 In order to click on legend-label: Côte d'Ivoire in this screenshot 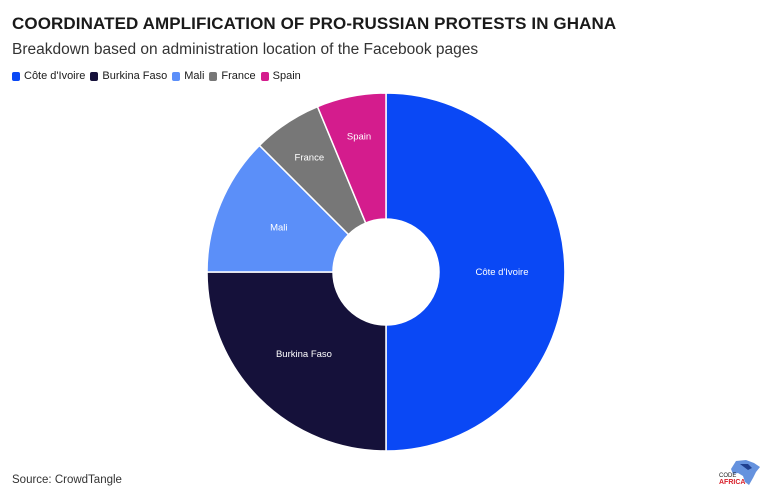, I will do `click(55, 76)`.